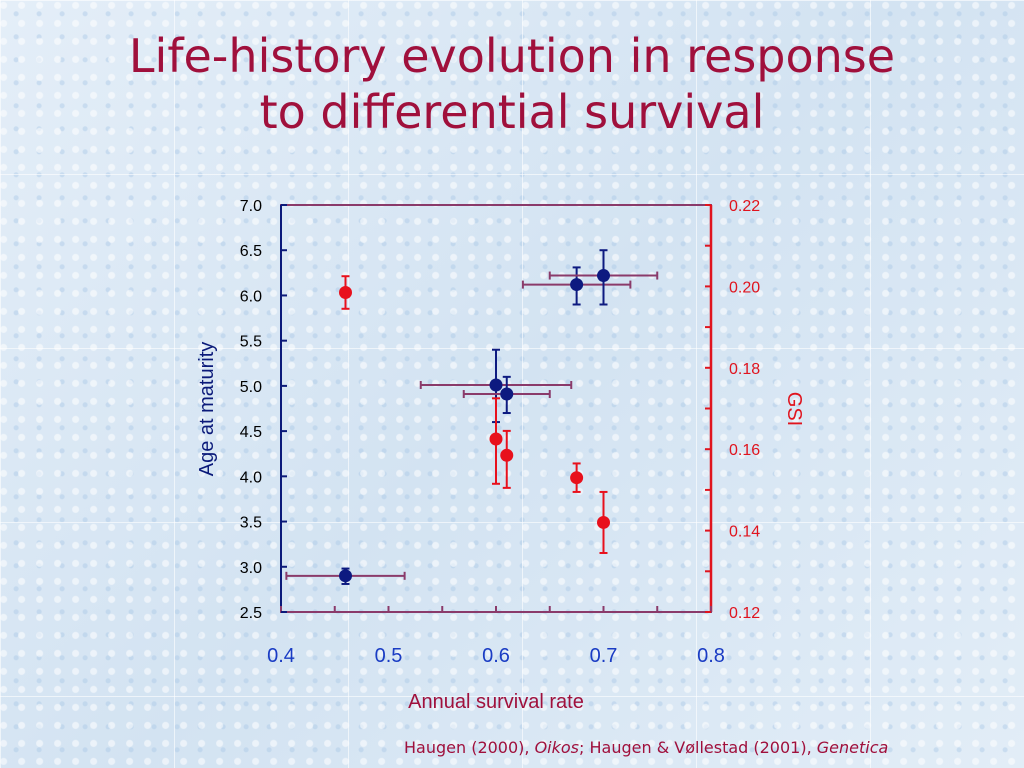 This screenshot has width=1024, height=768. I want to click on citation-journal-1: Oikos, so click(557, 747).